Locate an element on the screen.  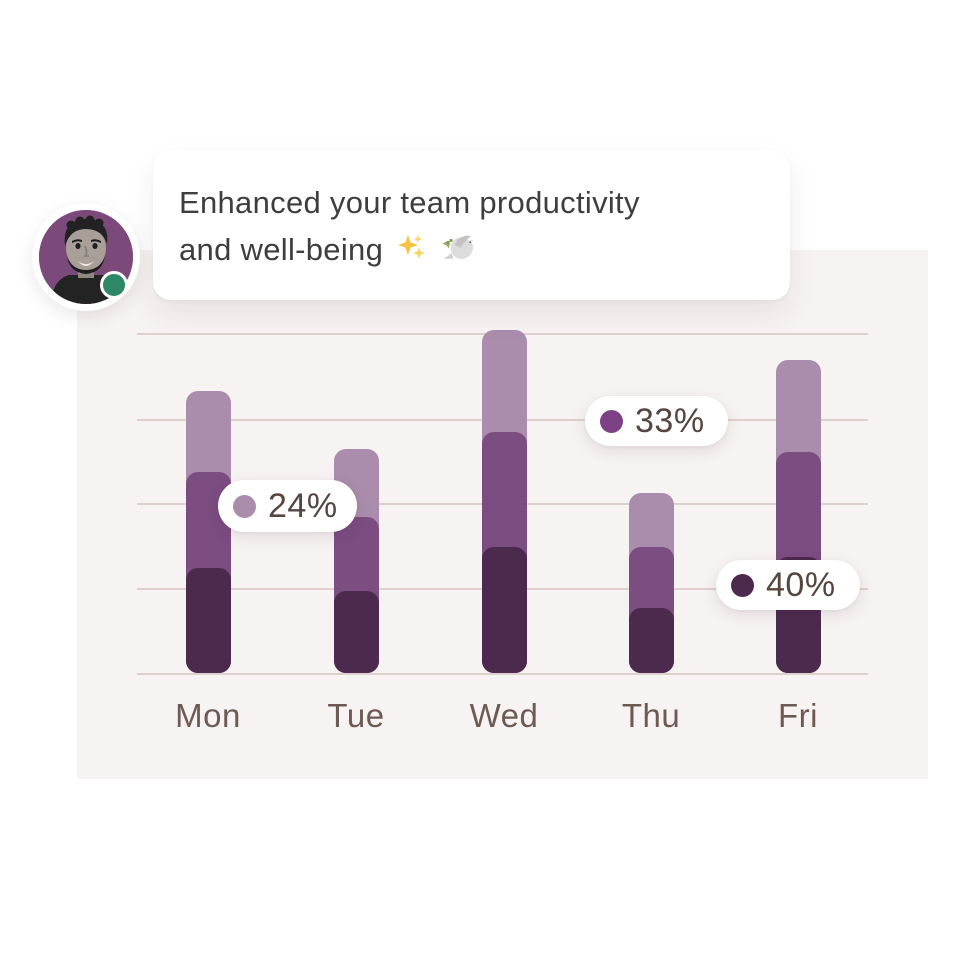
legend-dot-medium is located at coordinates (611, 421).